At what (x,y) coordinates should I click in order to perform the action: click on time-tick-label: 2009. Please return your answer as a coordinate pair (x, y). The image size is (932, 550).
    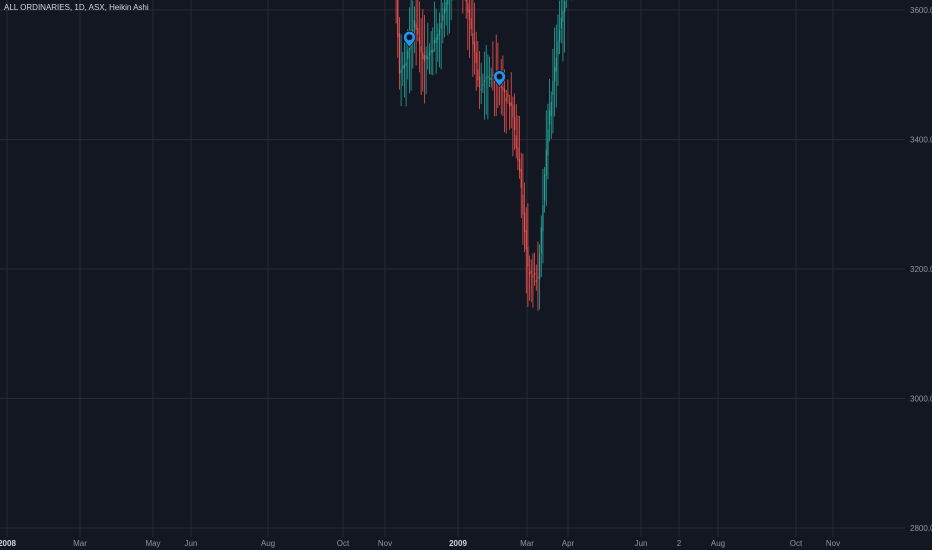
    Looking at the image, I should click on (458, 543).